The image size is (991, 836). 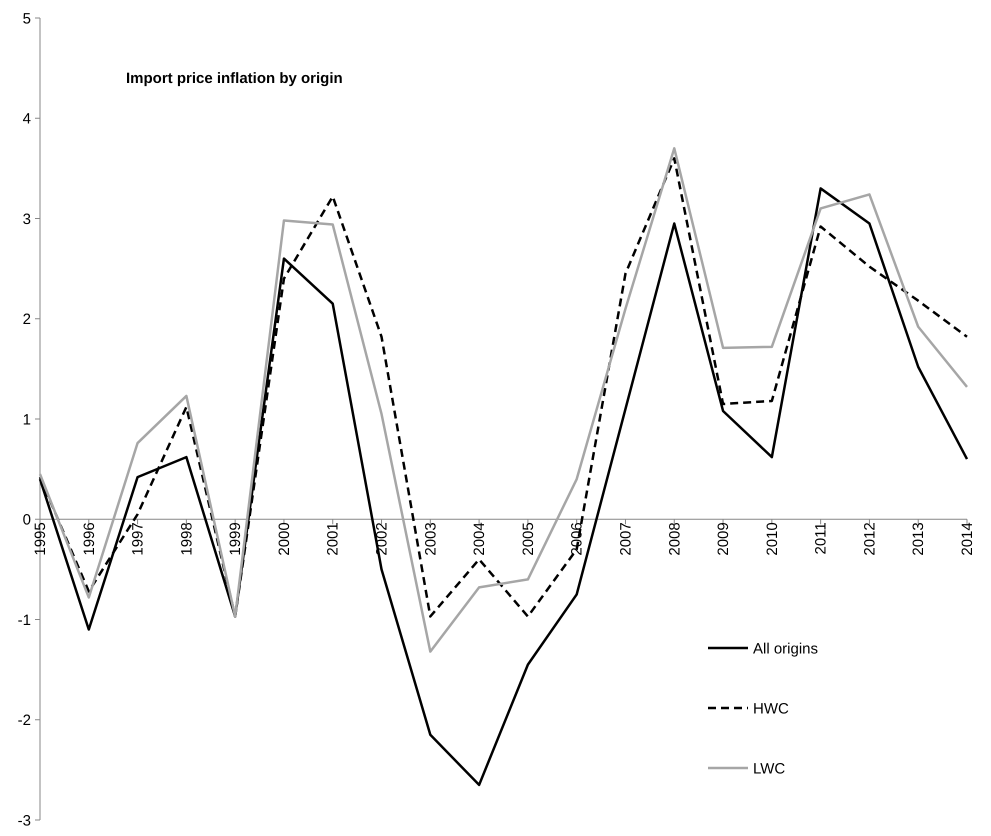 I want to click on x-tick-label: 2007, so click(x=625, y=539).